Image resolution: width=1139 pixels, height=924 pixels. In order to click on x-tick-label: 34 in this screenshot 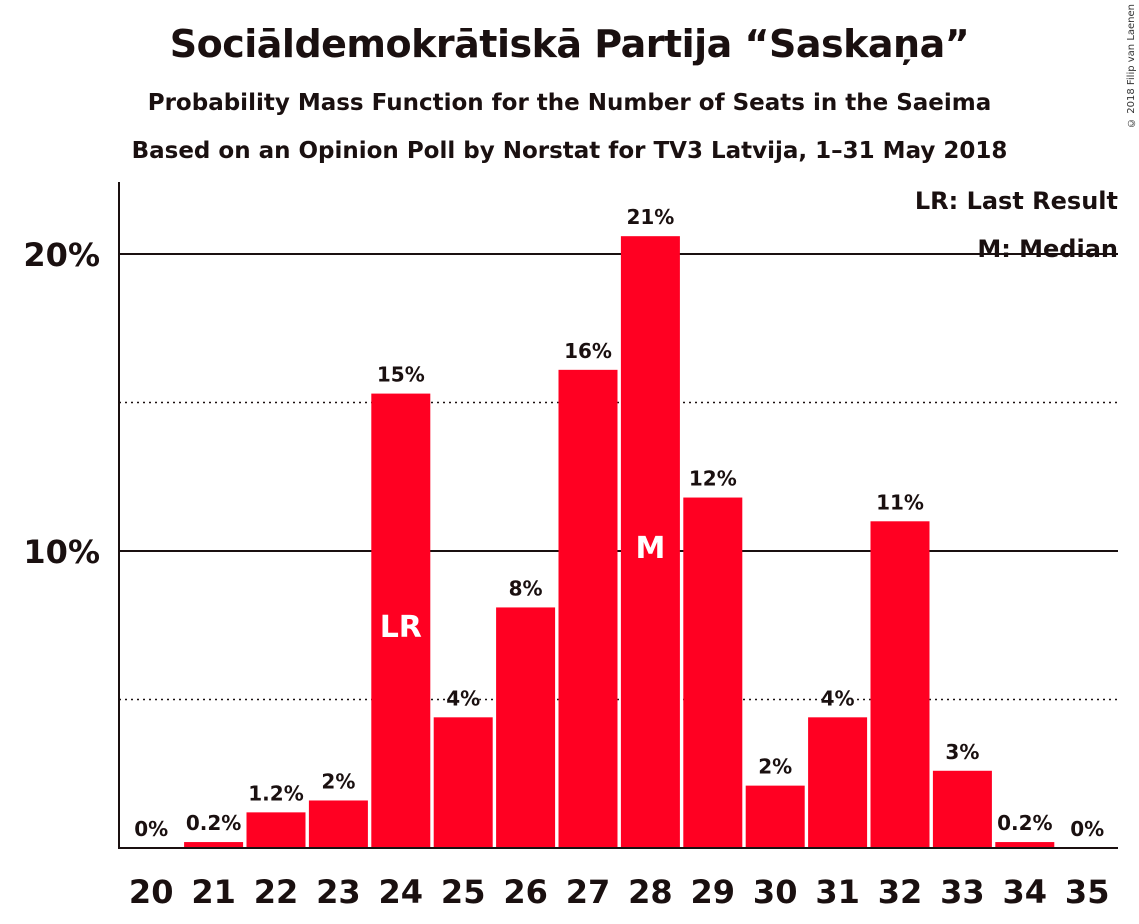, I will do `click(1025, 892)`.